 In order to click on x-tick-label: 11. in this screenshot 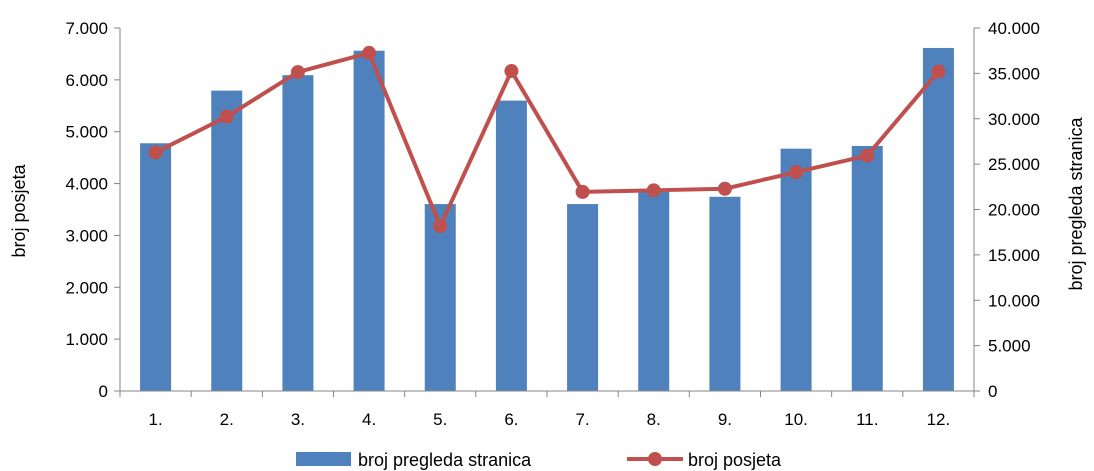, I will do `click(867, 419)`.